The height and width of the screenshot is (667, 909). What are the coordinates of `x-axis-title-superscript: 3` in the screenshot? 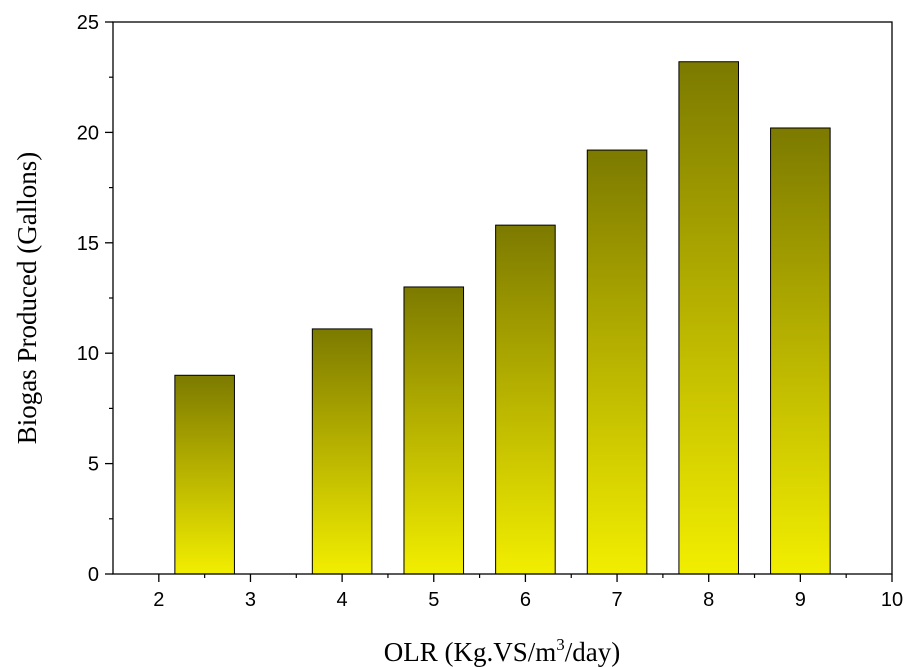 It's located at (560, 644).